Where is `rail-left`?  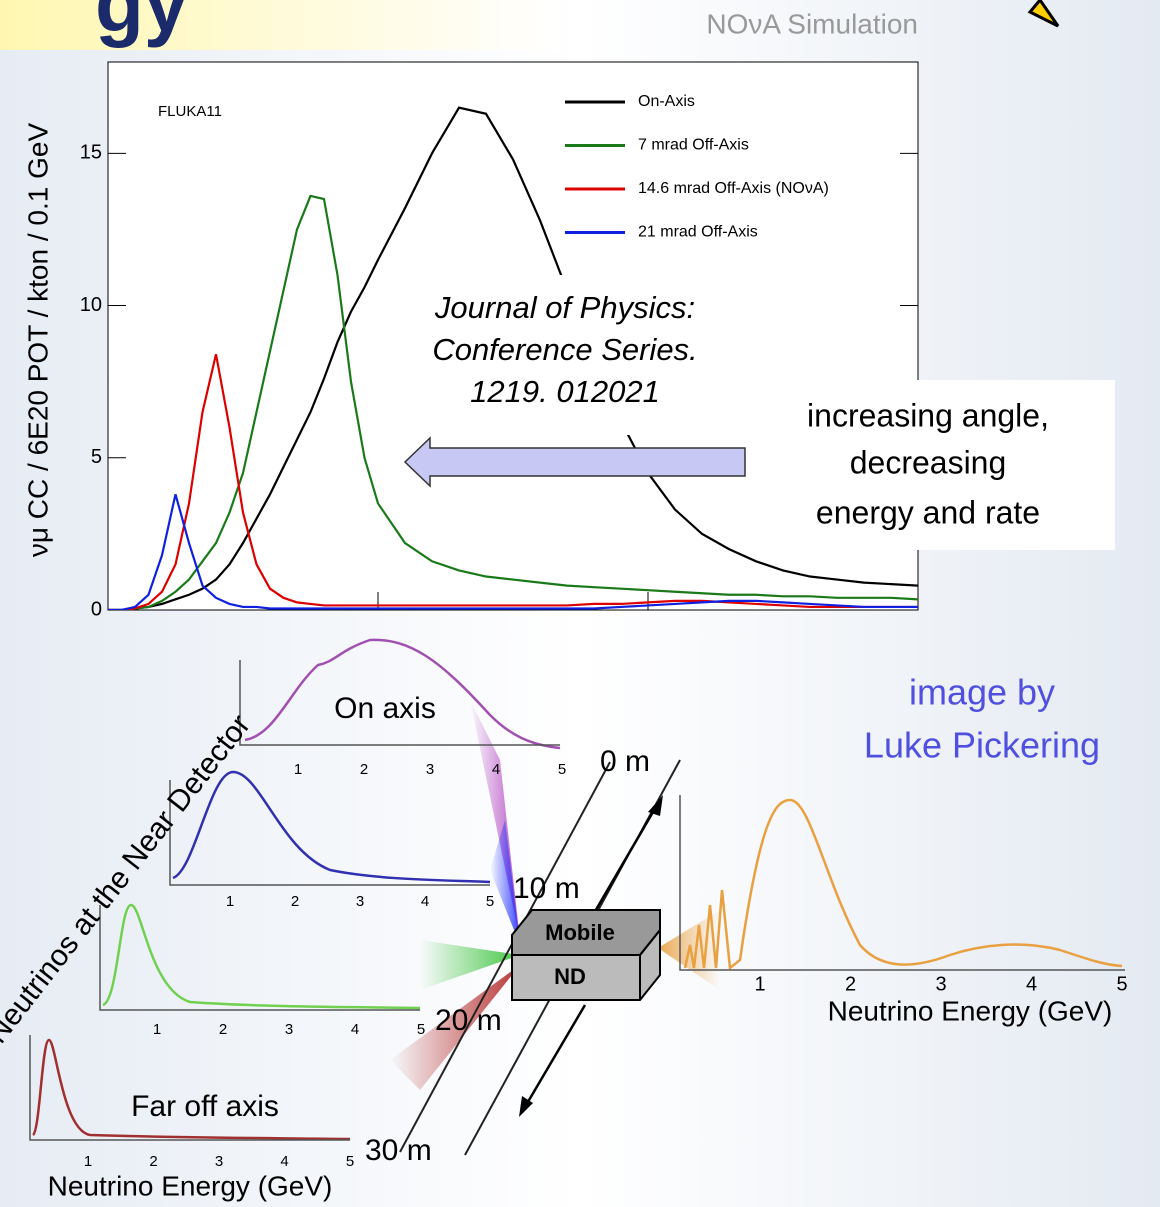 rail-left is located at coordinates (505, 957).